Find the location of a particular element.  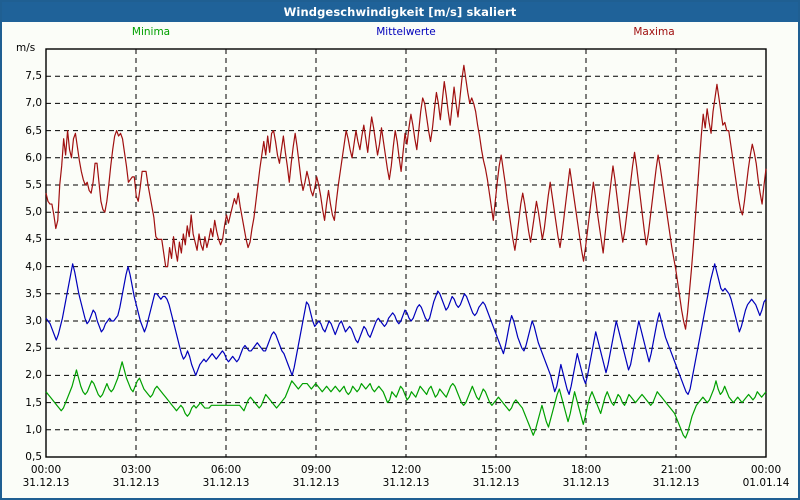

page-title: Windgeschwindigkeit [m/s] skaliert is located at coordinates (400, 12).